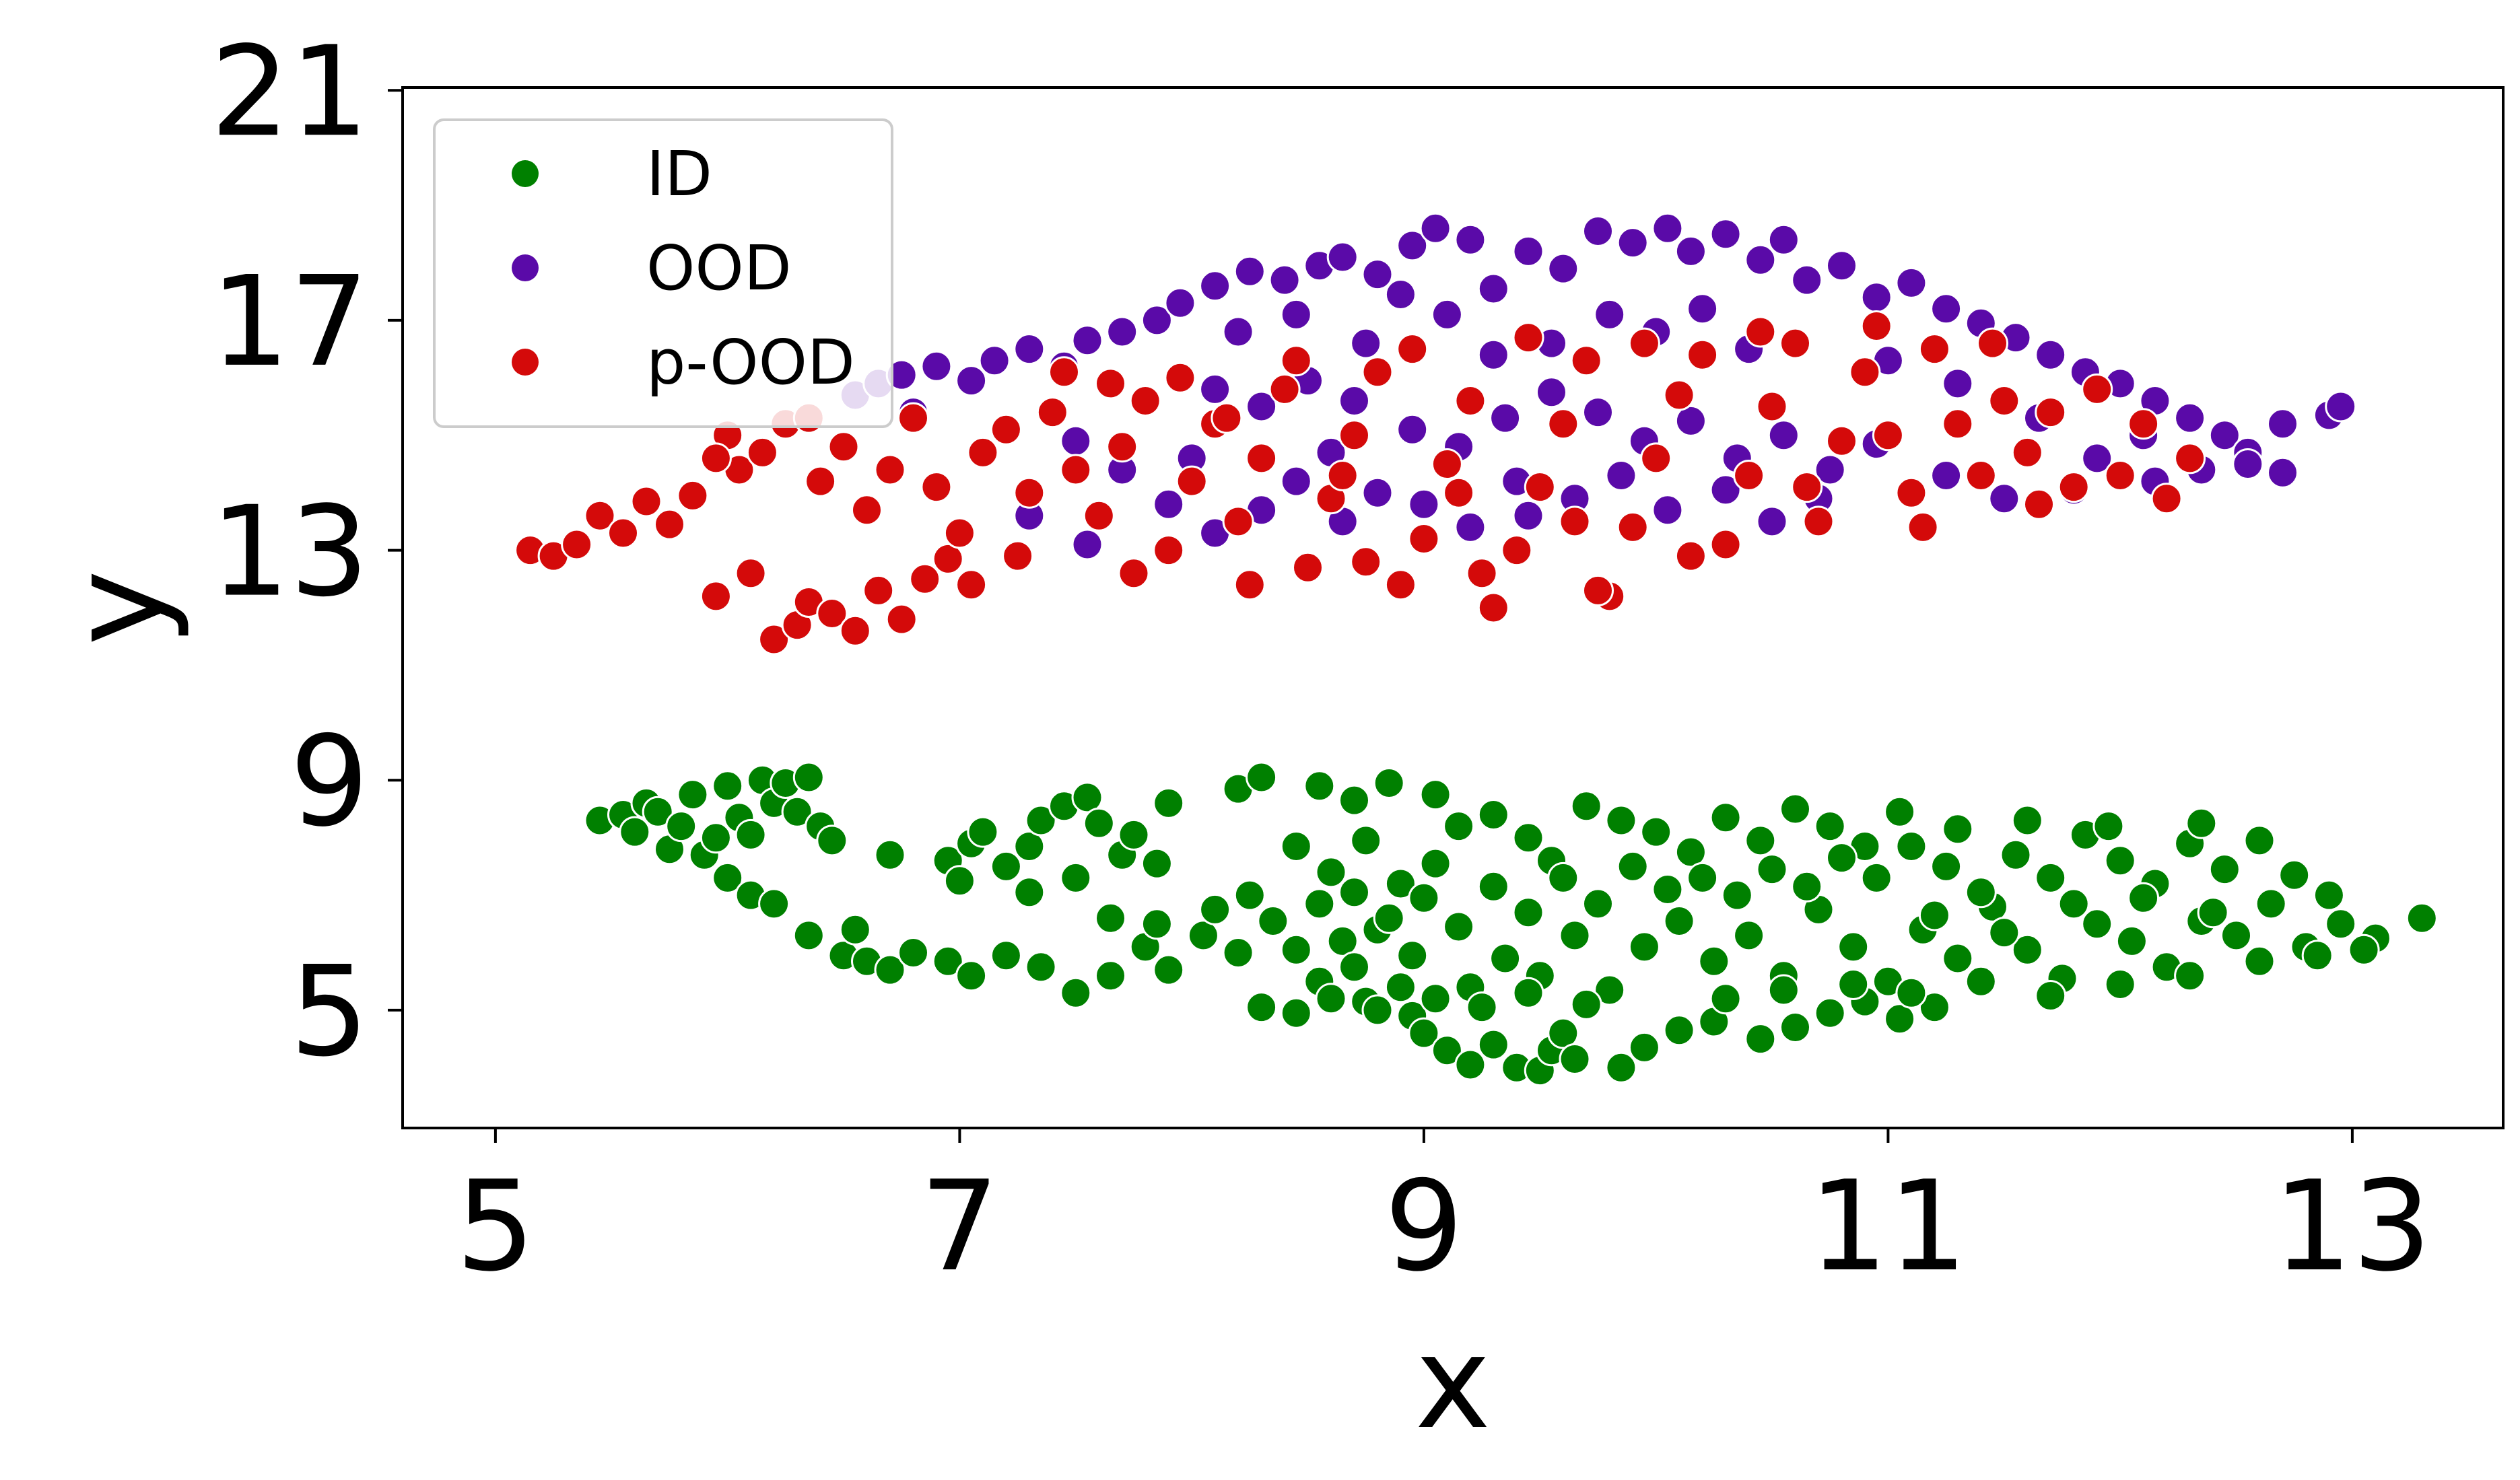 Image resolution: width=2520 pixels, height=1480 pixels. Describe the element at coordinates (118, 607) in the screenshot. I see `y-axis-label: y` at that location.